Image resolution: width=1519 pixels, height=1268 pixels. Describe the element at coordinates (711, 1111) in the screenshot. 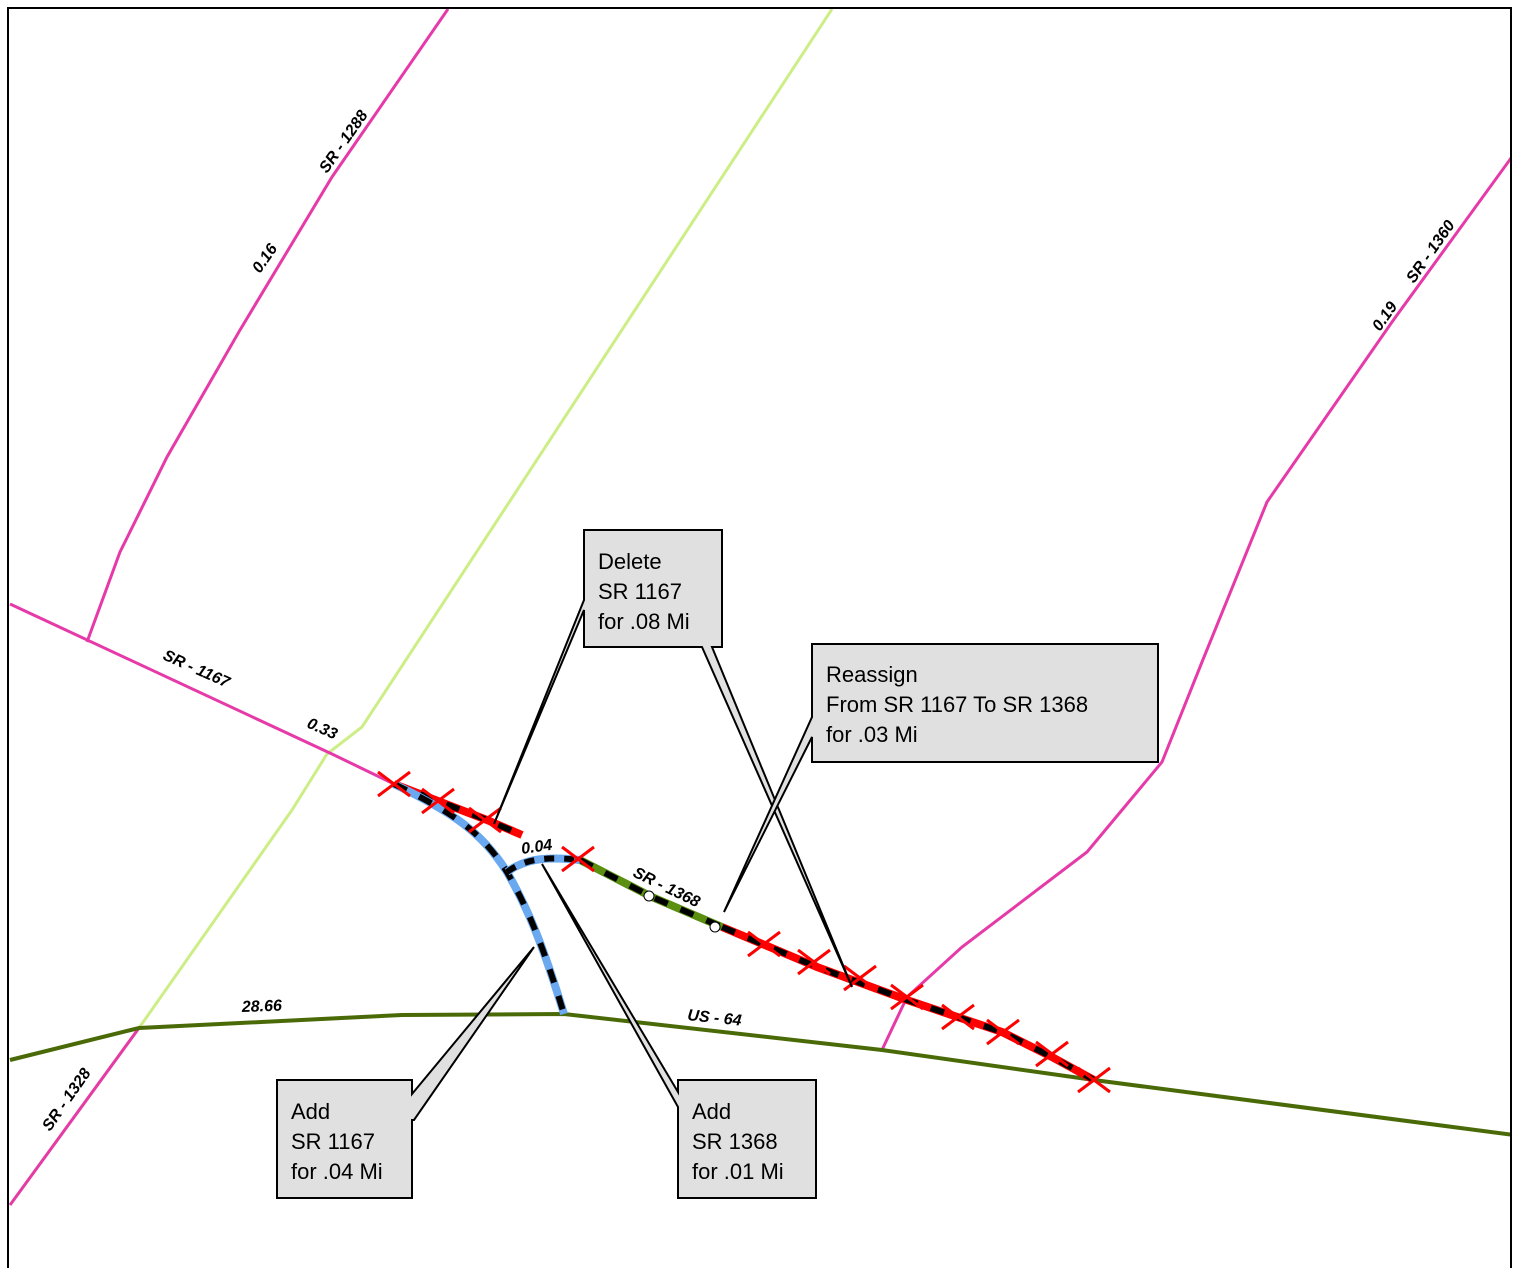

I see `callout-add-1368-line1: Add` at that location.